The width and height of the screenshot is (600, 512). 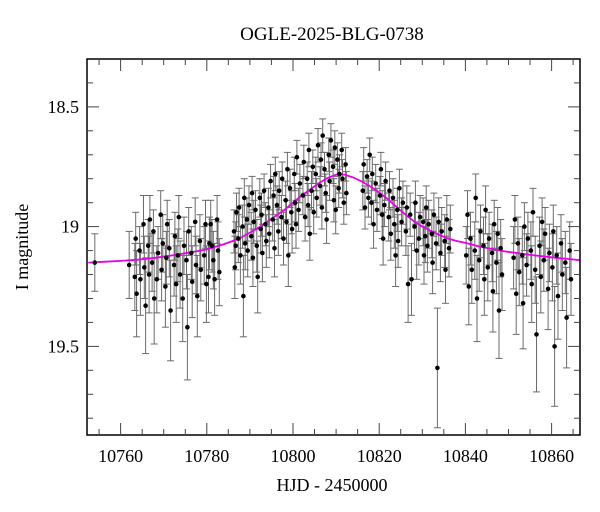 What do you see at coordinates (293, 456) in the screenshot?
I see `x-tick-label: 10800` at bounding box center [293, 456].